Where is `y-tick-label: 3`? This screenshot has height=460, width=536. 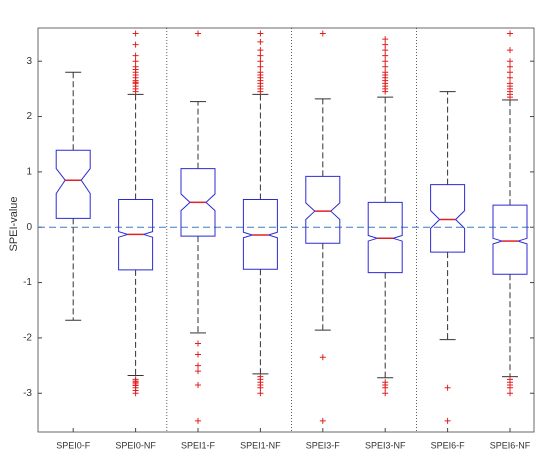 y-tick-label: 3 is located at coordinates (29, 61).